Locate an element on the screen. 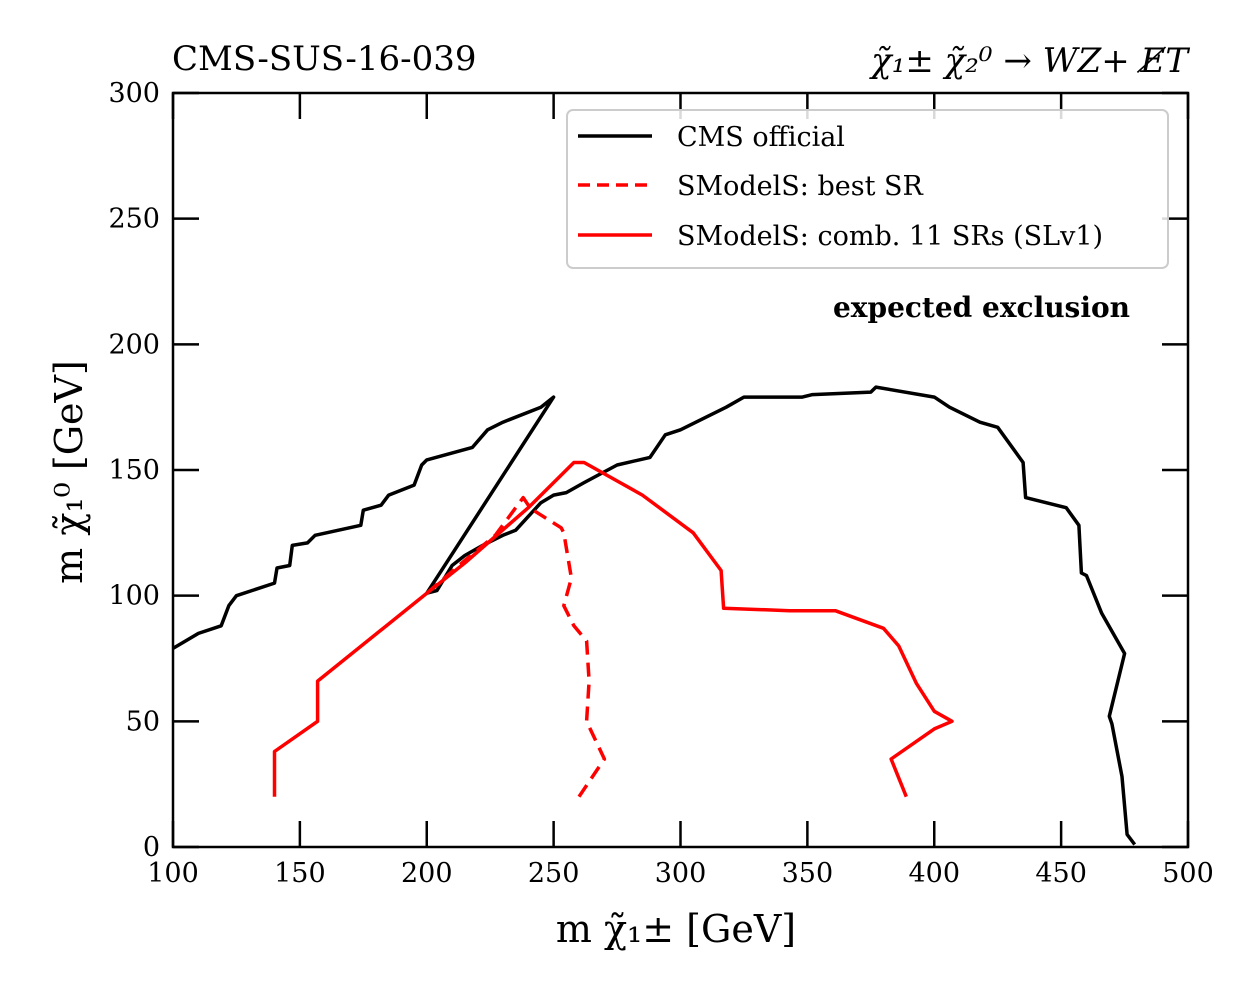 The height and width of the screenshot is (1000, 1250). y-tick-label-150: 150 is located at coordinates (134, 470).